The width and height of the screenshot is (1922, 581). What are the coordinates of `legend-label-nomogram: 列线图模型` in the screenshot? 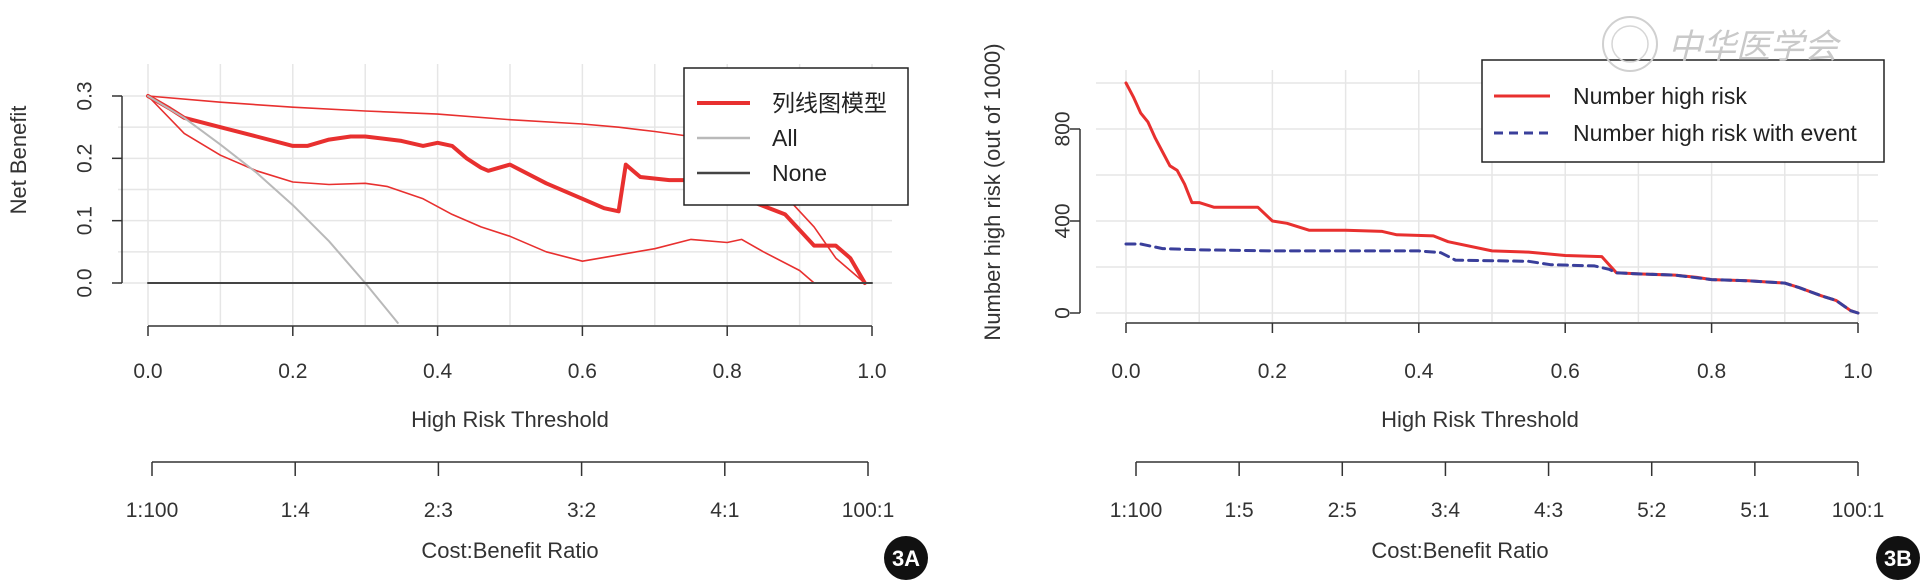 It's located at (829, 103).